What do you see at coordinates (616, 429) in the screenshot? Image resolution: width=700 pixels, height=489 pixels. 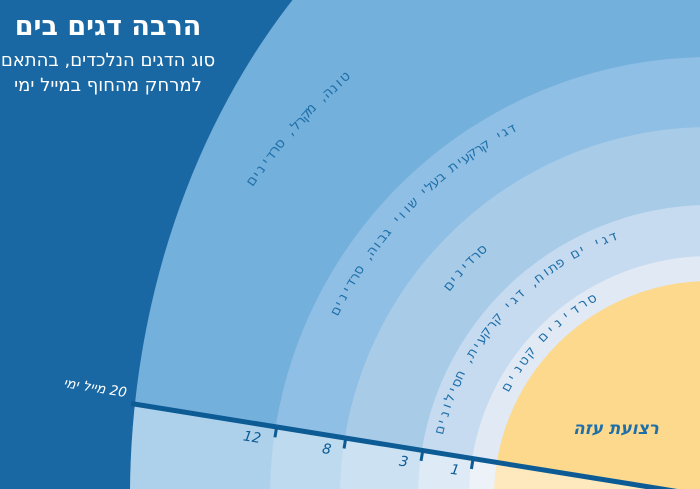 I see `gaza-strip-label: רצועת עזה` at bounding box center [616, 429].